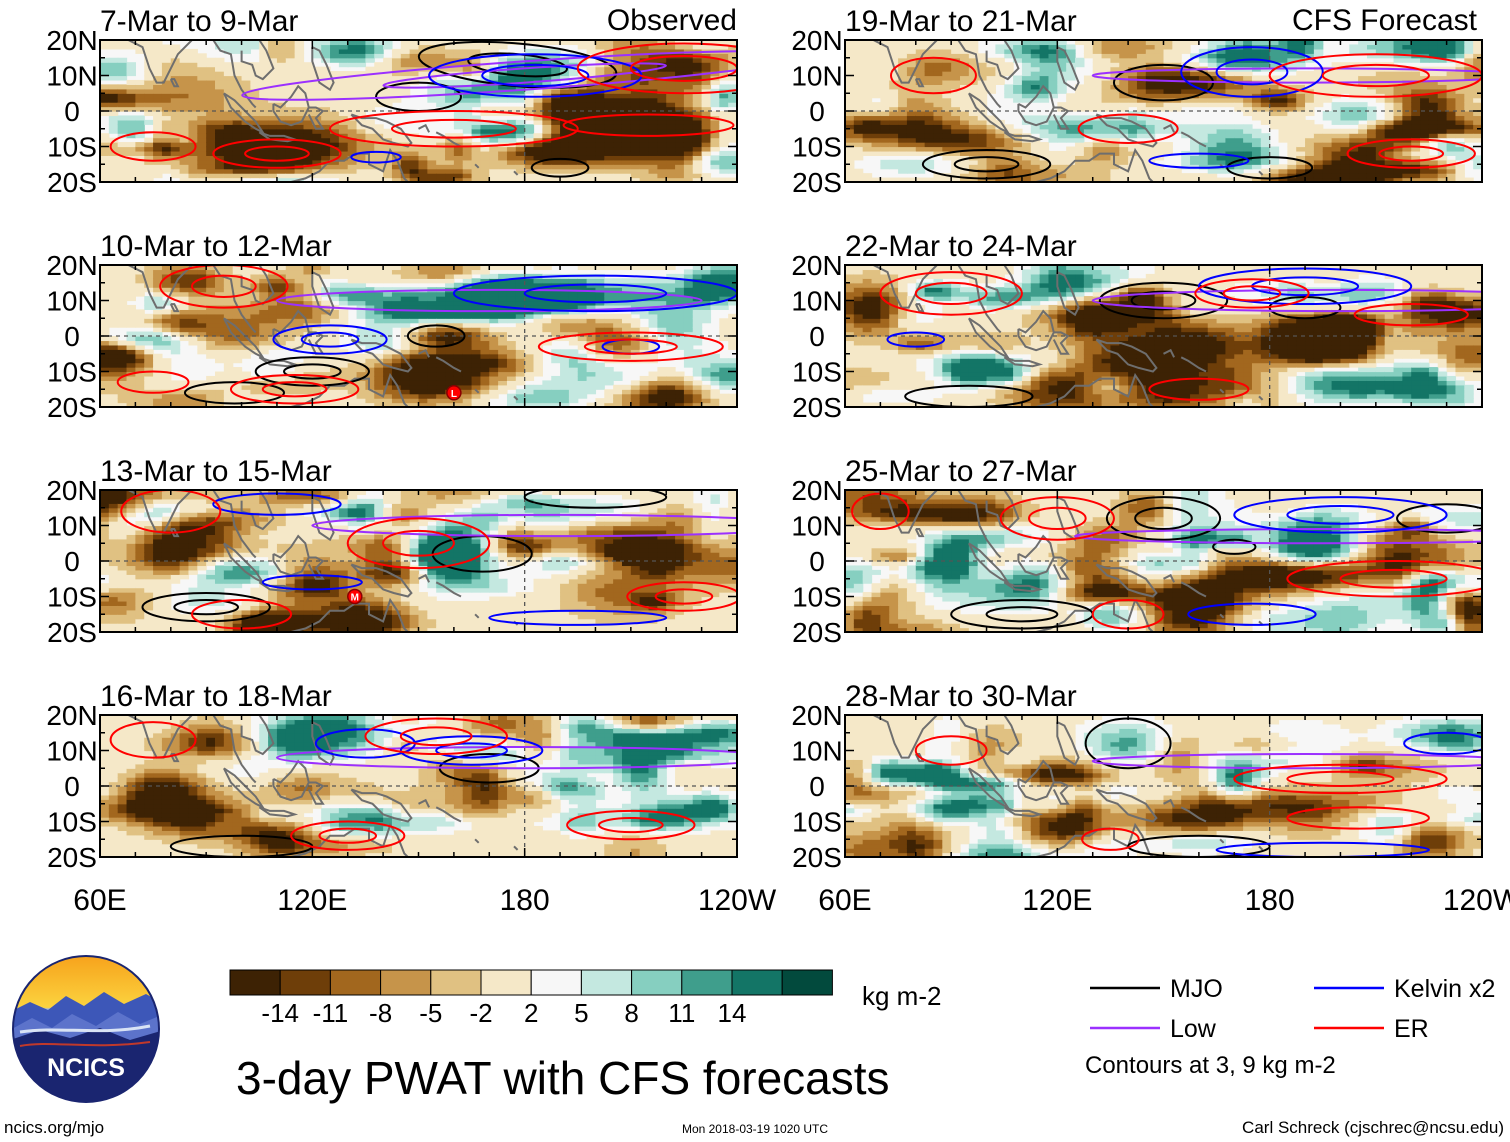 The height and width of the screenshot is (1142, 1510). I want to click on y-tick-label: 20N, so click(71, 40).